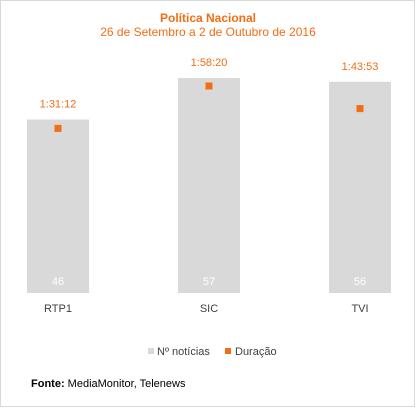 This screenshot has width=415, height=408. I want to click on source-text: MediaMonitor, Telenews, so click(126, 384).